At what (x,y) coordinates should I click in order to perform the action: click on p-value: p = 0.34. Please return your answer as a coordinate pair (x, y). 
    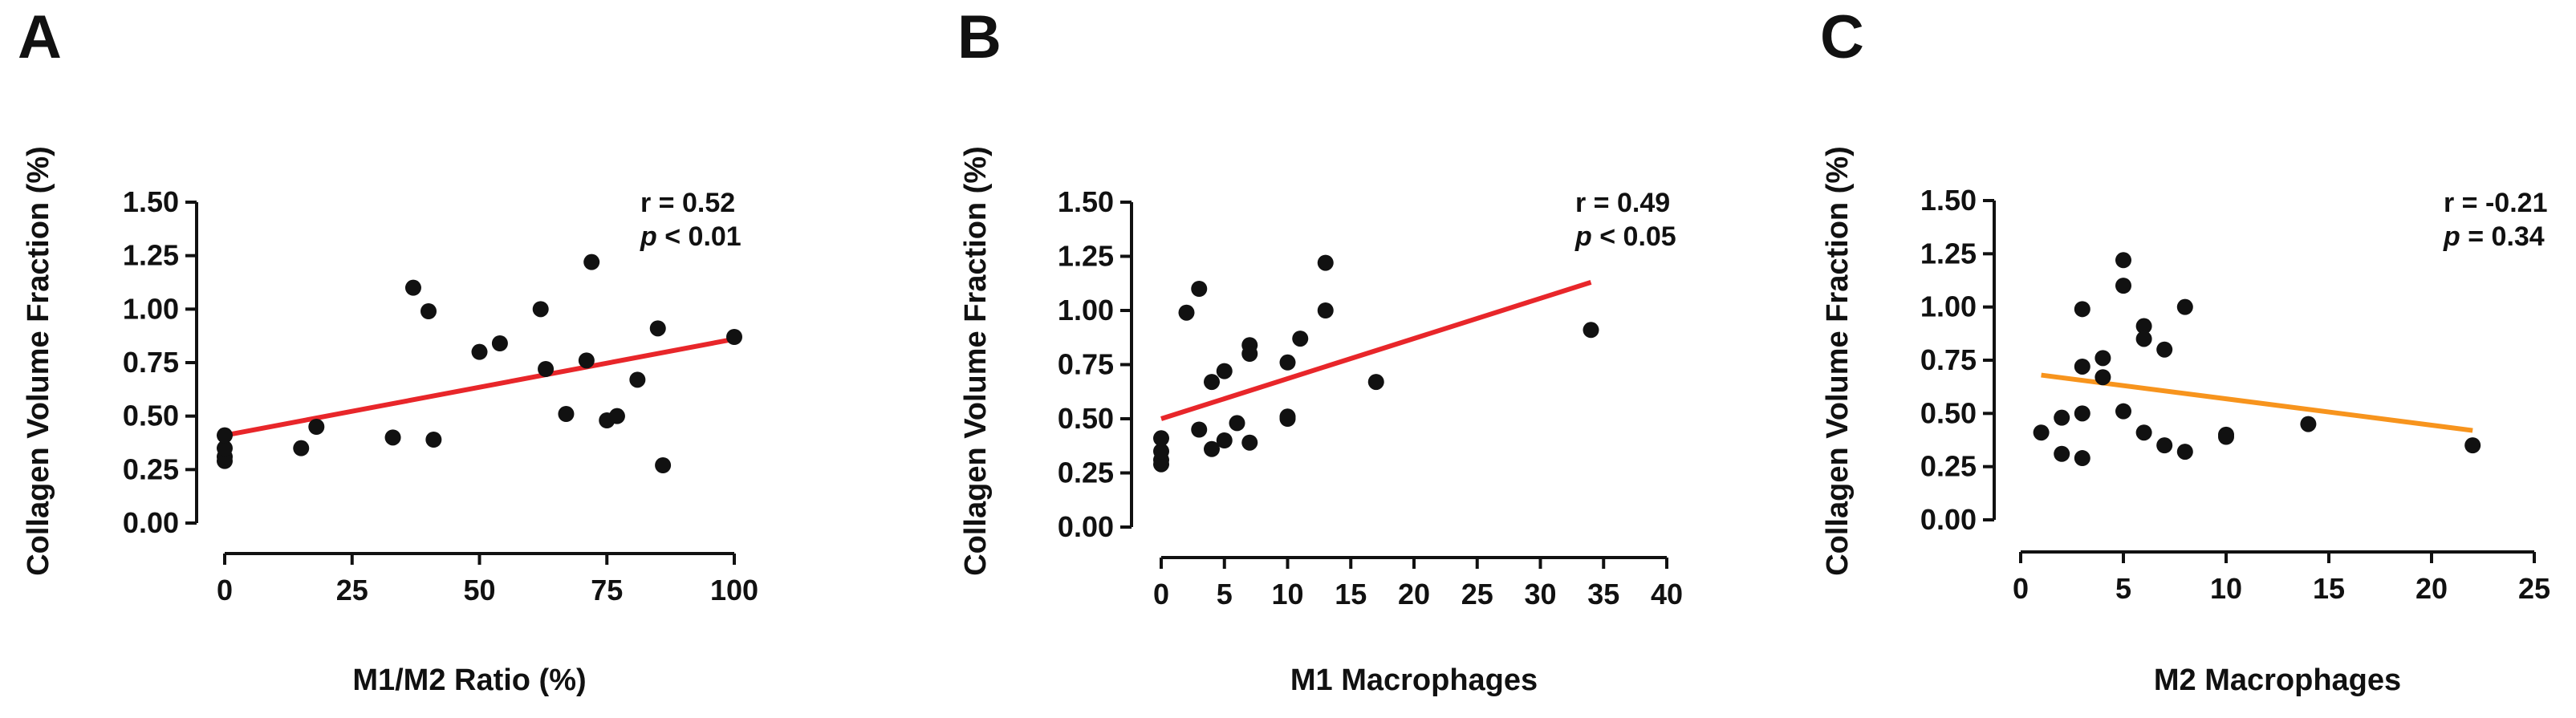
    Looking at the image, I should click on (2494, 237).